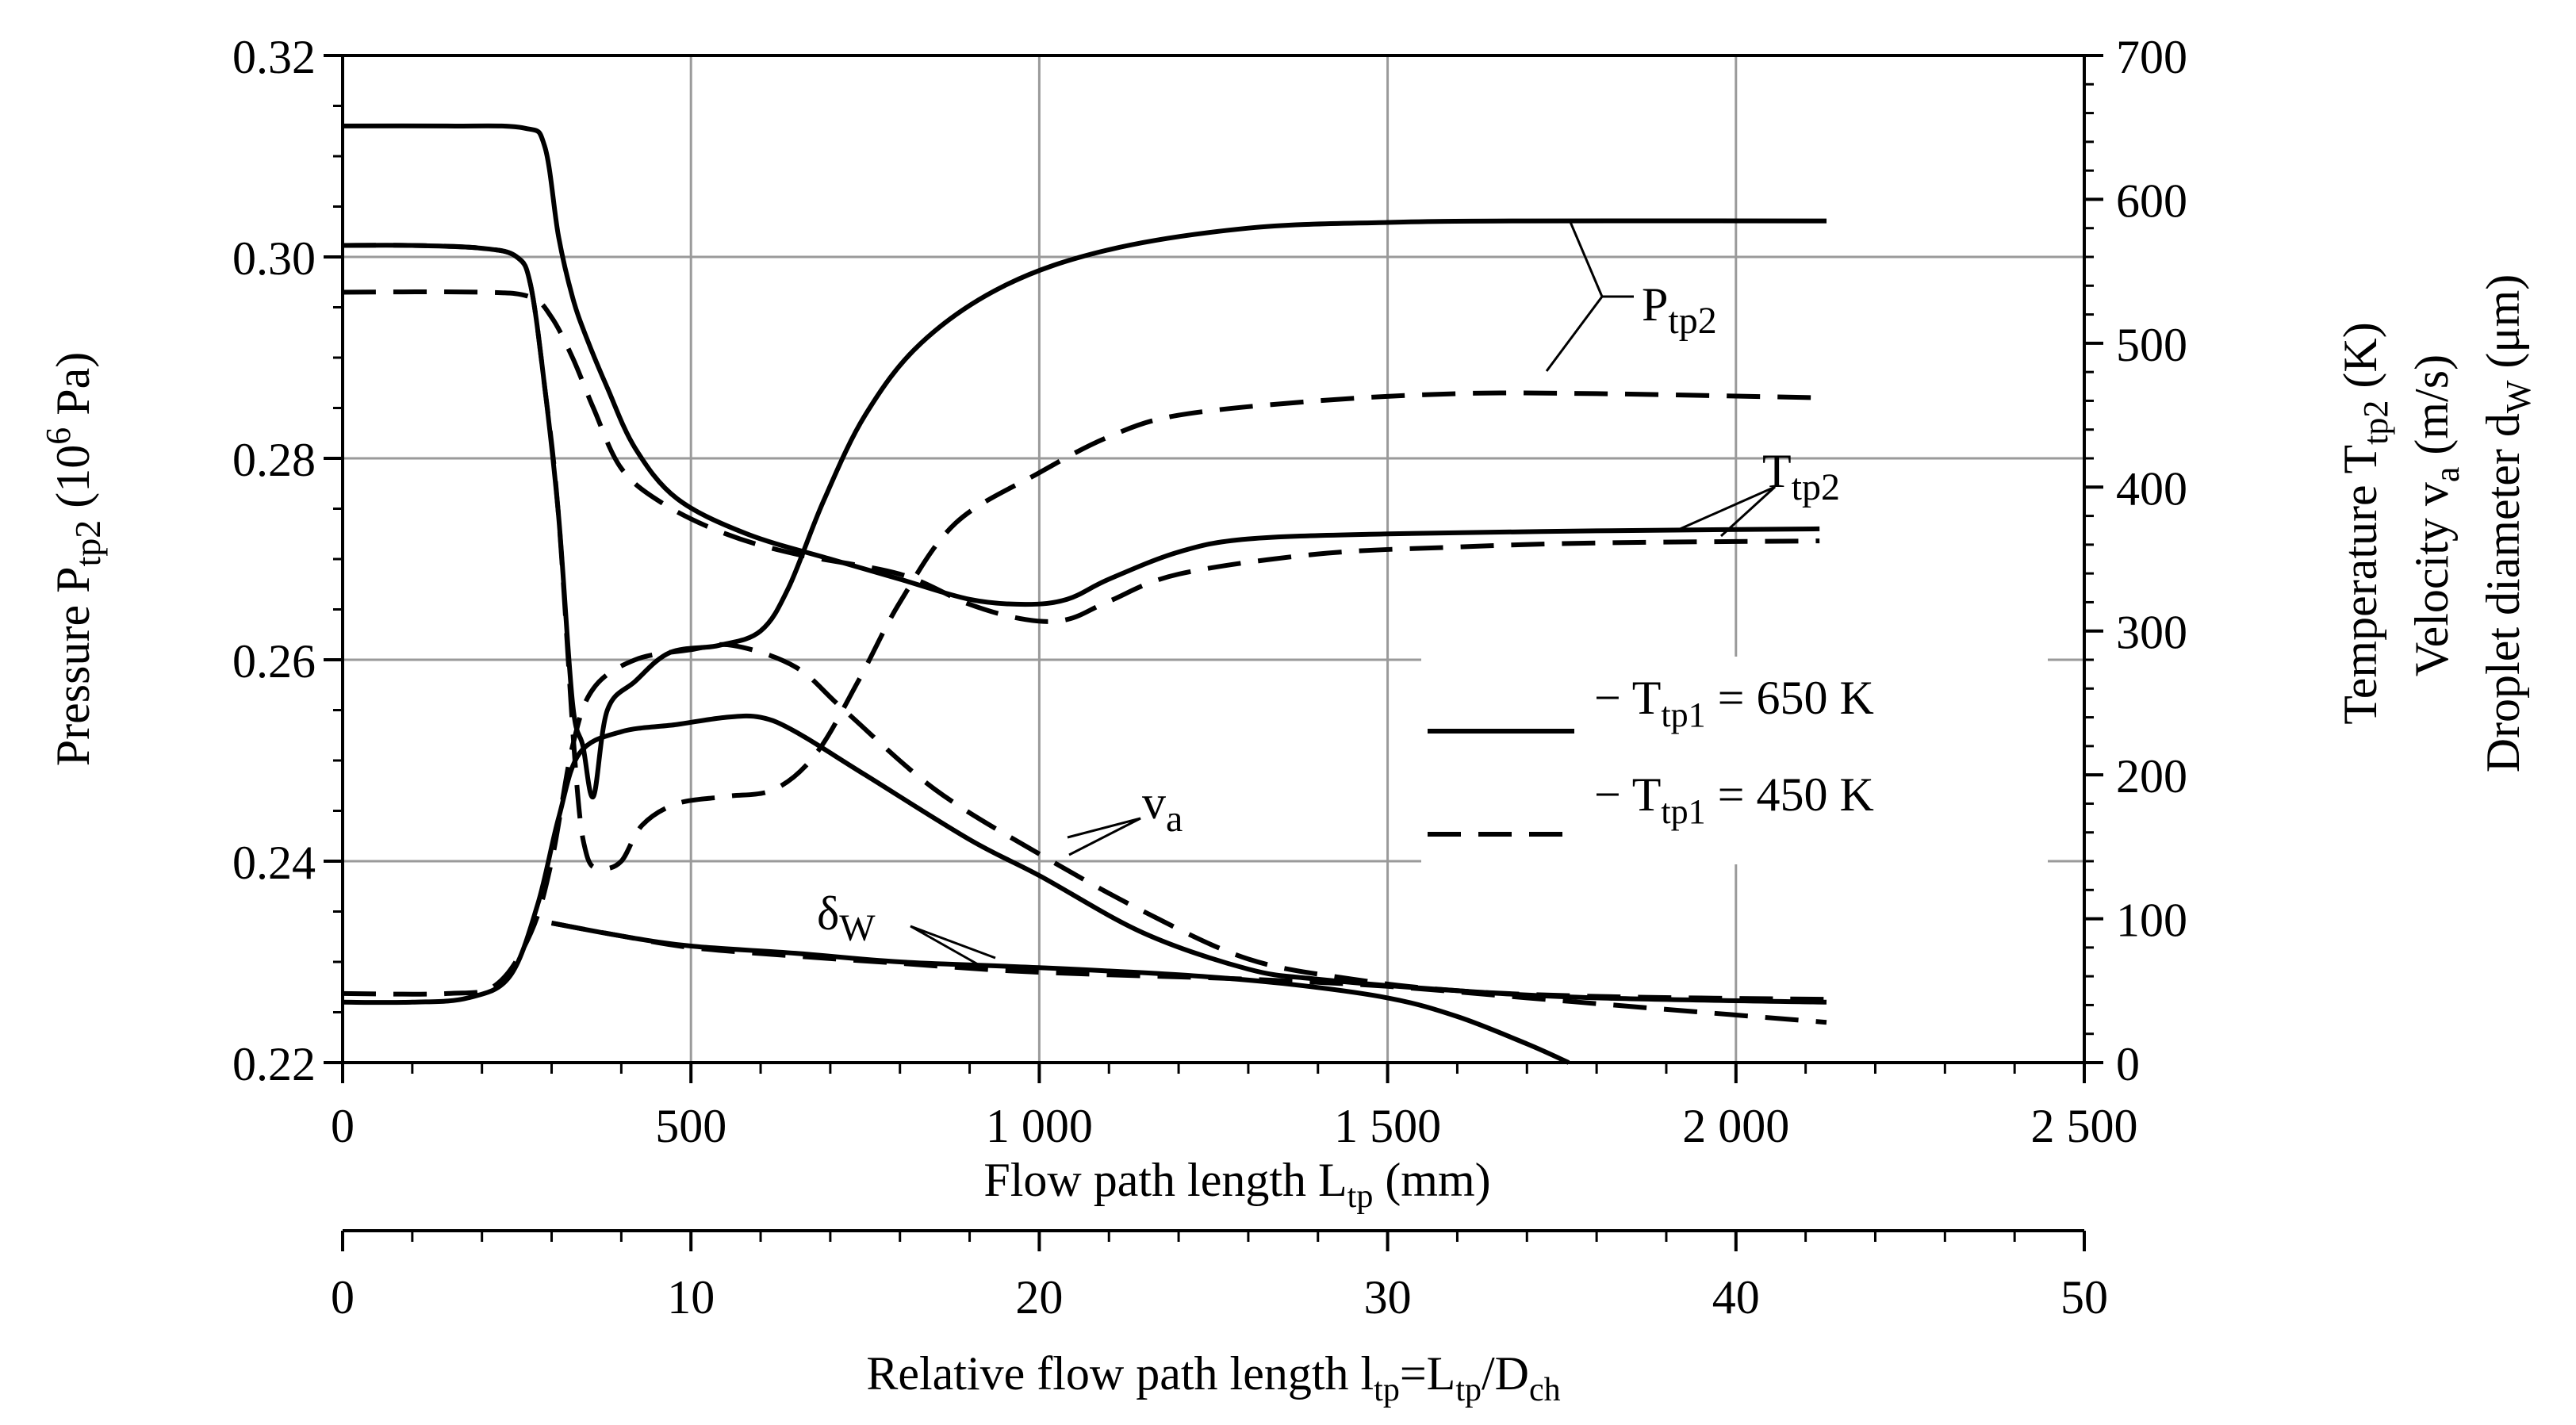 Image resolution: width=2576 pixels, height=1425 pixels. Describe the element at coordinates (274, 57) in the screenshot. I see `y-left-tick-label: 0.32` at that location.